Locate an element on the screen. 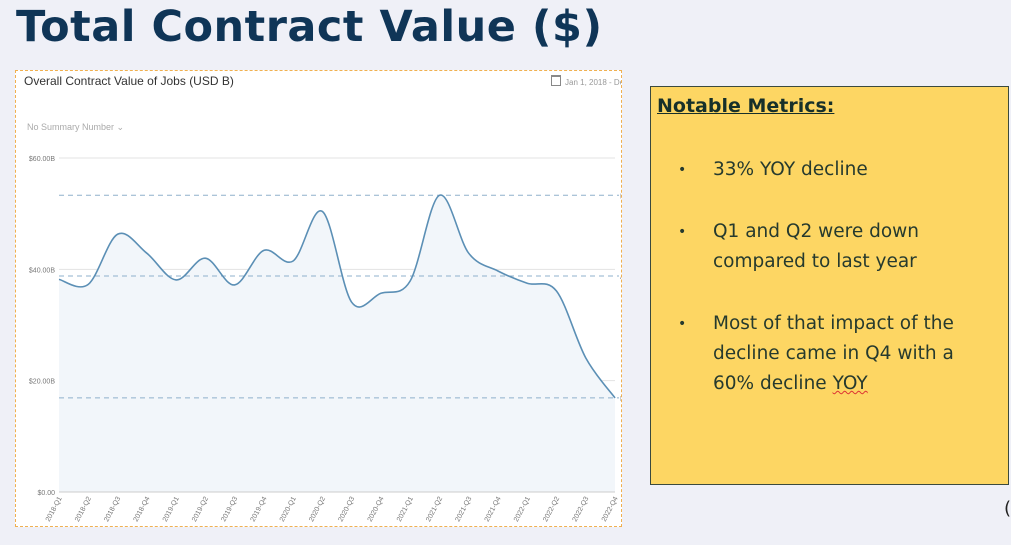  date-range-picker: Jan 1, 2018 - De is located at coordinates (586, 81).